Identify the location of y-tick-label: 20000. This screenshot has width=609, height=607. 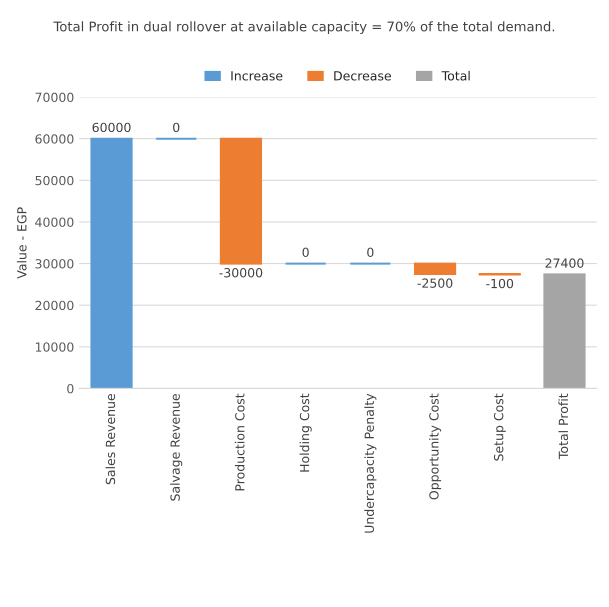
(54, 305).